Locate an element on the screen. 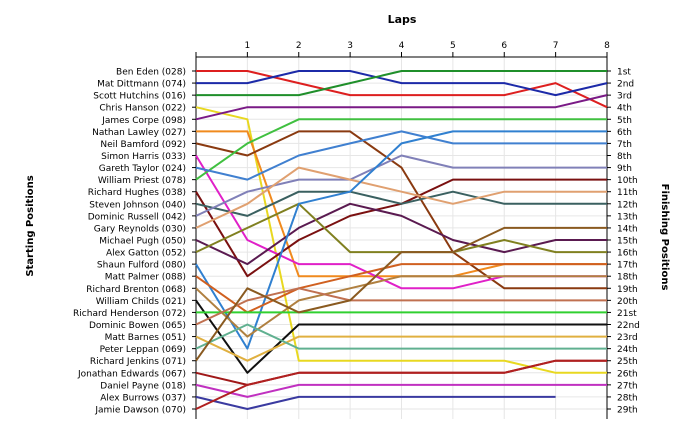  starting-label: Peter Leppan (069) is located at coordinates (143, 350).